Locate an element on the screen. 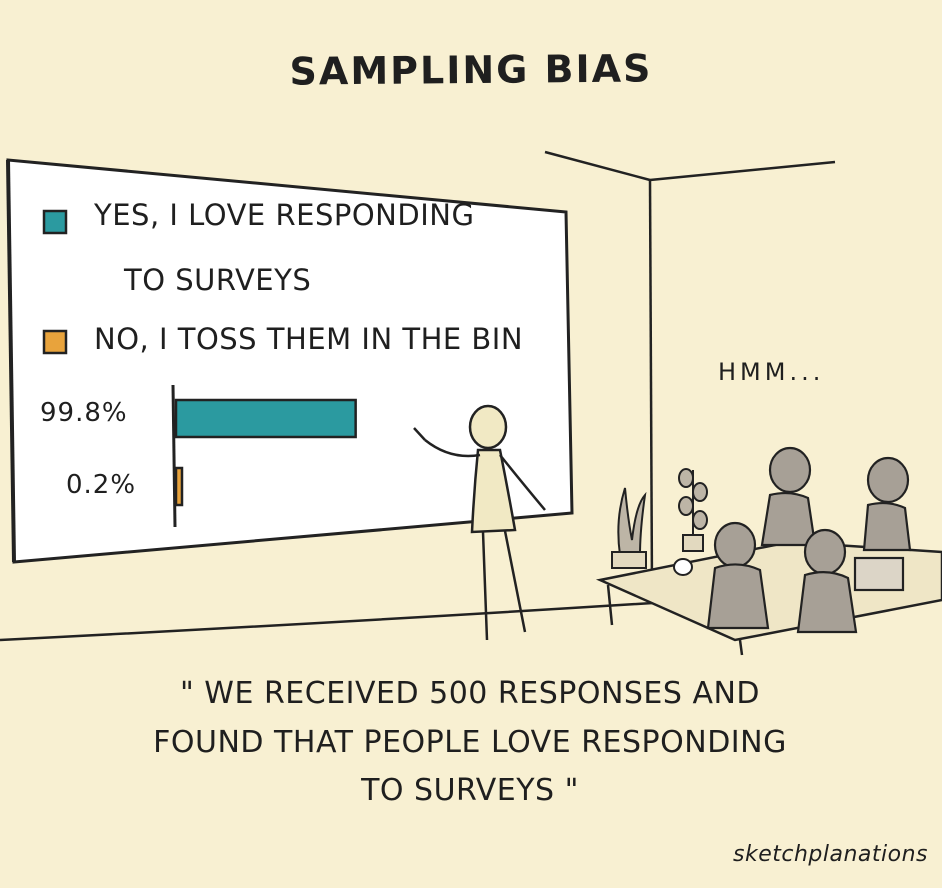 The width and height of the screenshot is (942, 888). caption-line-2: FOUND THAT PEOPLE LOVE RESPONDING is located at coordinates (470, 742).